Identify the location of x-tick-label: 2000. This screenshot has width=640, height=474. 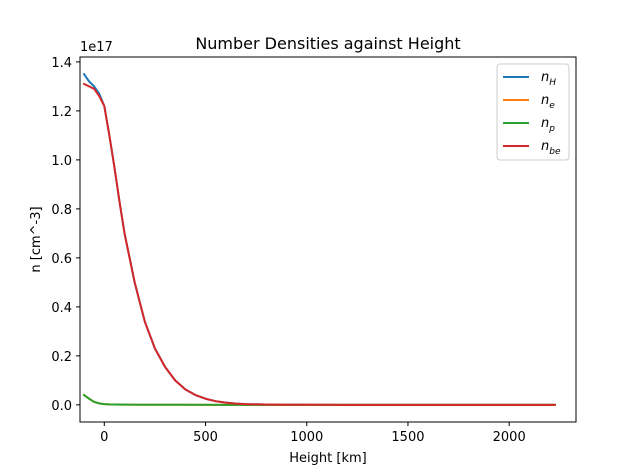
(509, 437).